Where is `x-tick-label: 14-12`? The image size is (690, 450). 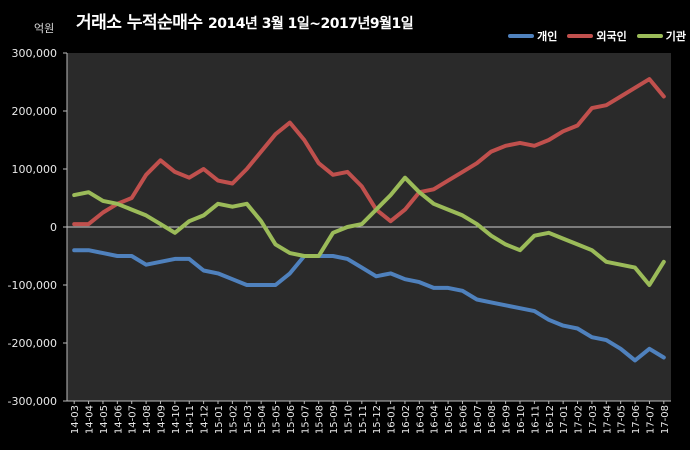
x-tick-label: 14-12 is located at coordinates (205, 419).